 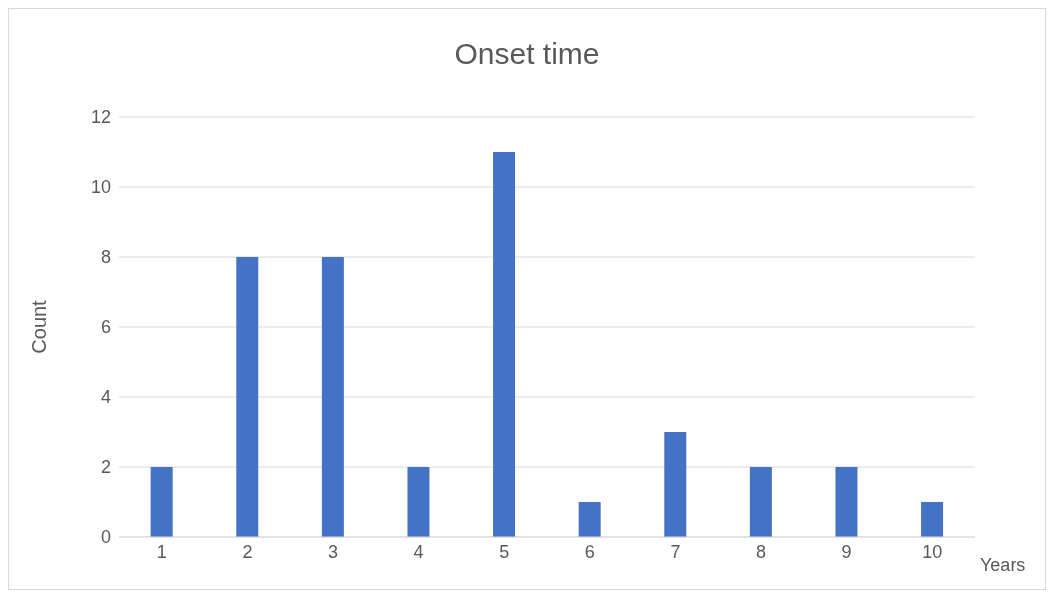 I want to click on x-tick-label: 7, so click(x=675, y=551).